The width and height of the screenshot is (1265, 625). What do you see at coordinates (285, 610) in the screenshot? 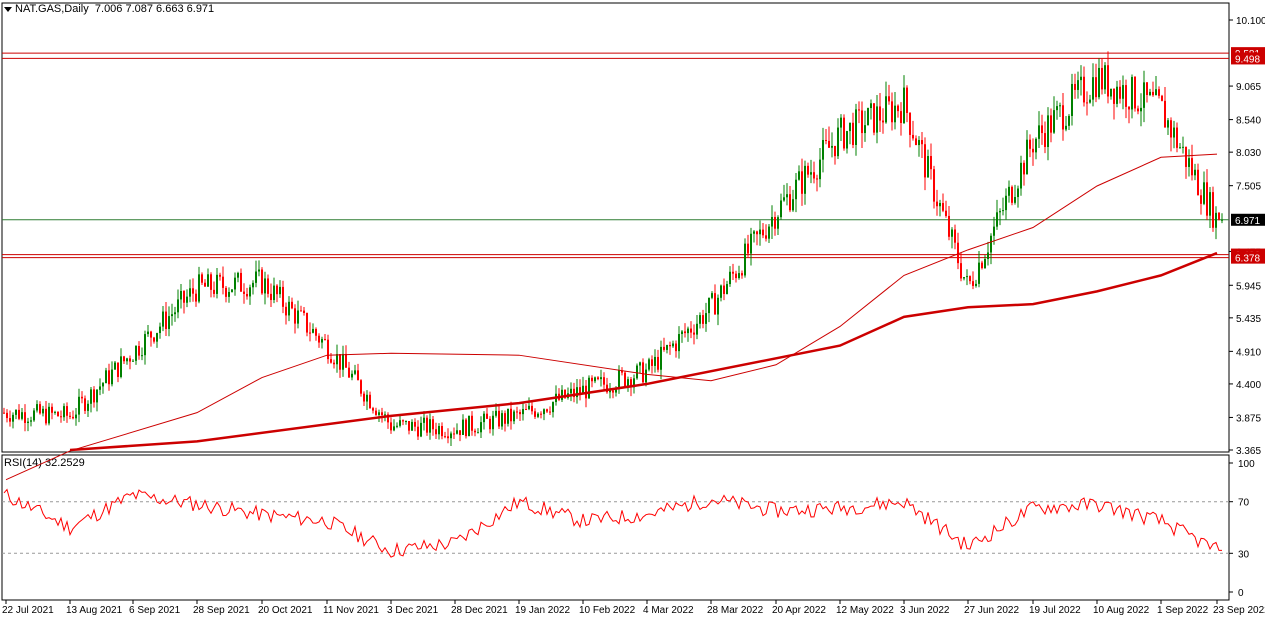
I see `time-tick-label: 20 Oct 2021` at bounding box center [285, 610].